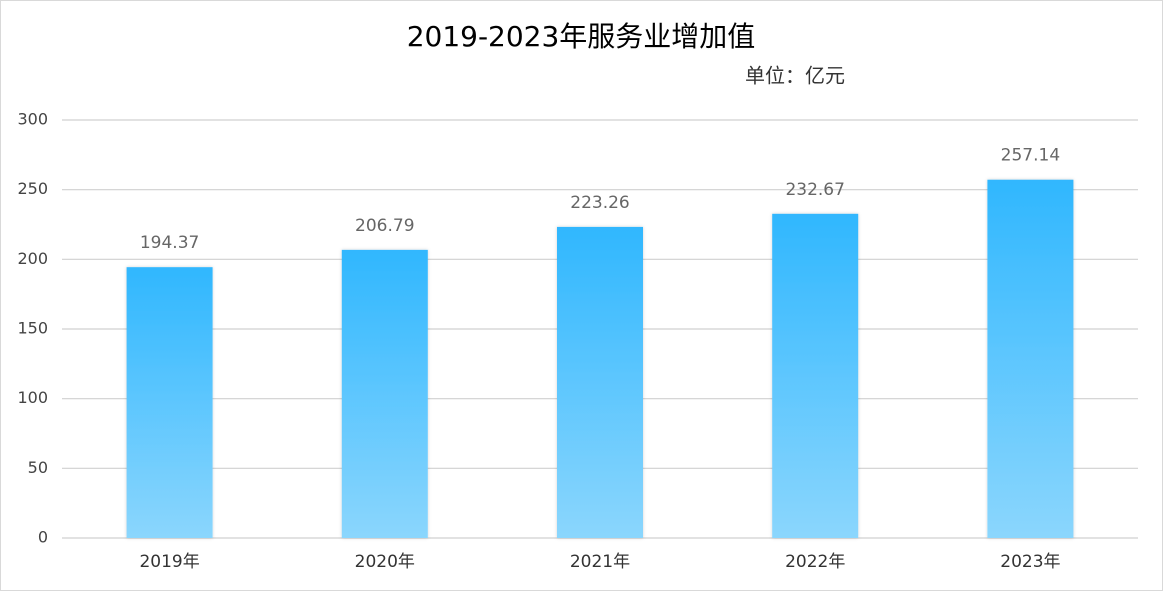  I want to click on y-tick-label: 200, so click(32, 258).